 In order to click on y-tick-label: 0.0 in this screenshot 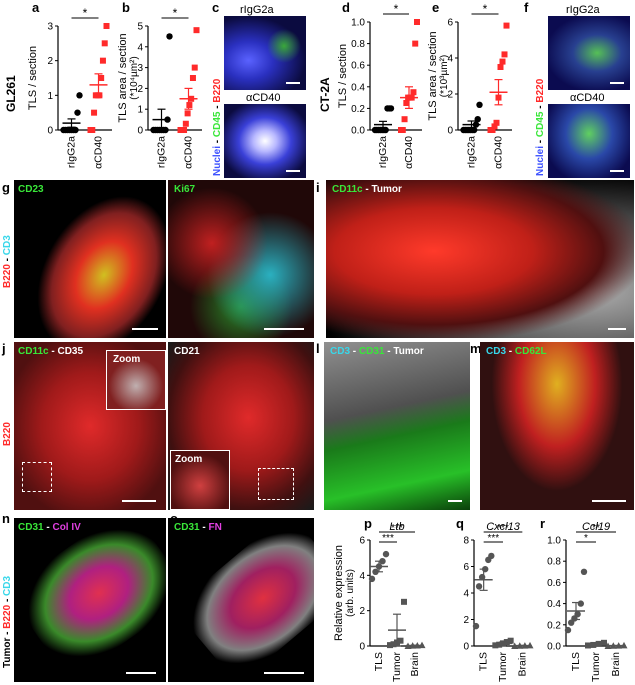, I will do `click(554, 647)`.